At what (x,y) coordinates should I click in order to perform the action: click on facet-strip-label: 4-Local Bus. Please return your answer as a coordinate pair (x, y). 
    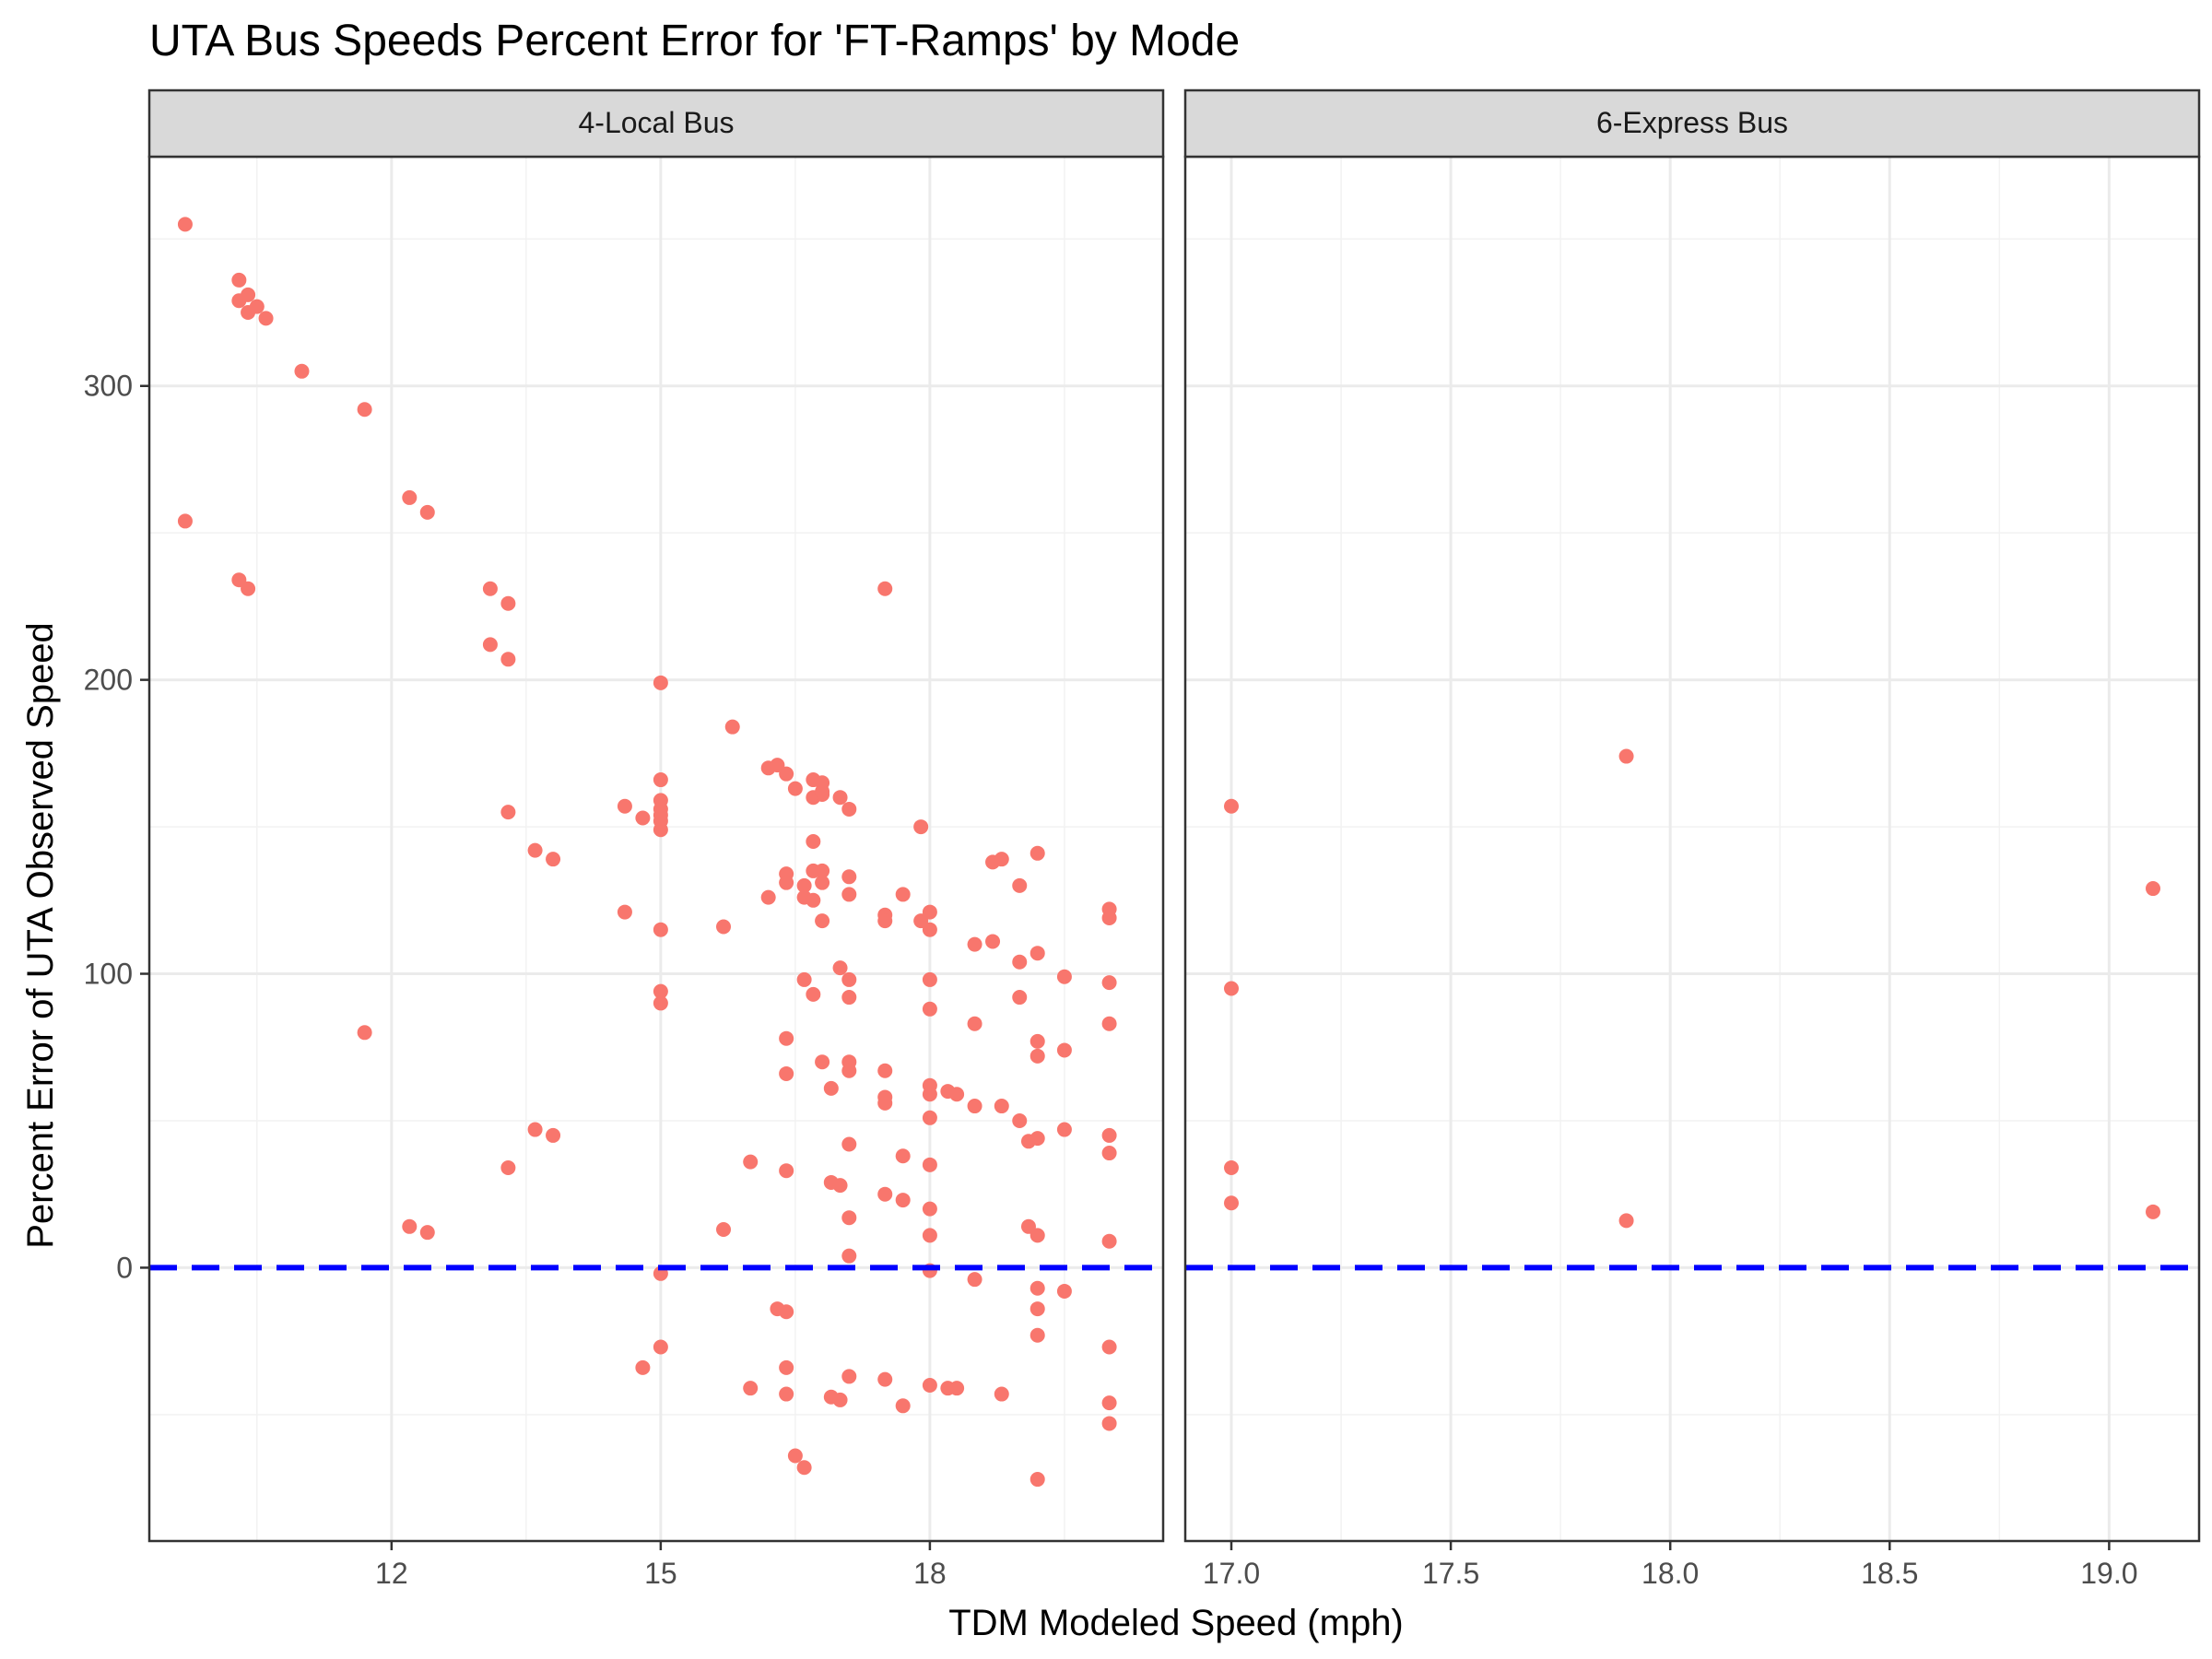
    Looking at the image, I should click on (657, 122).